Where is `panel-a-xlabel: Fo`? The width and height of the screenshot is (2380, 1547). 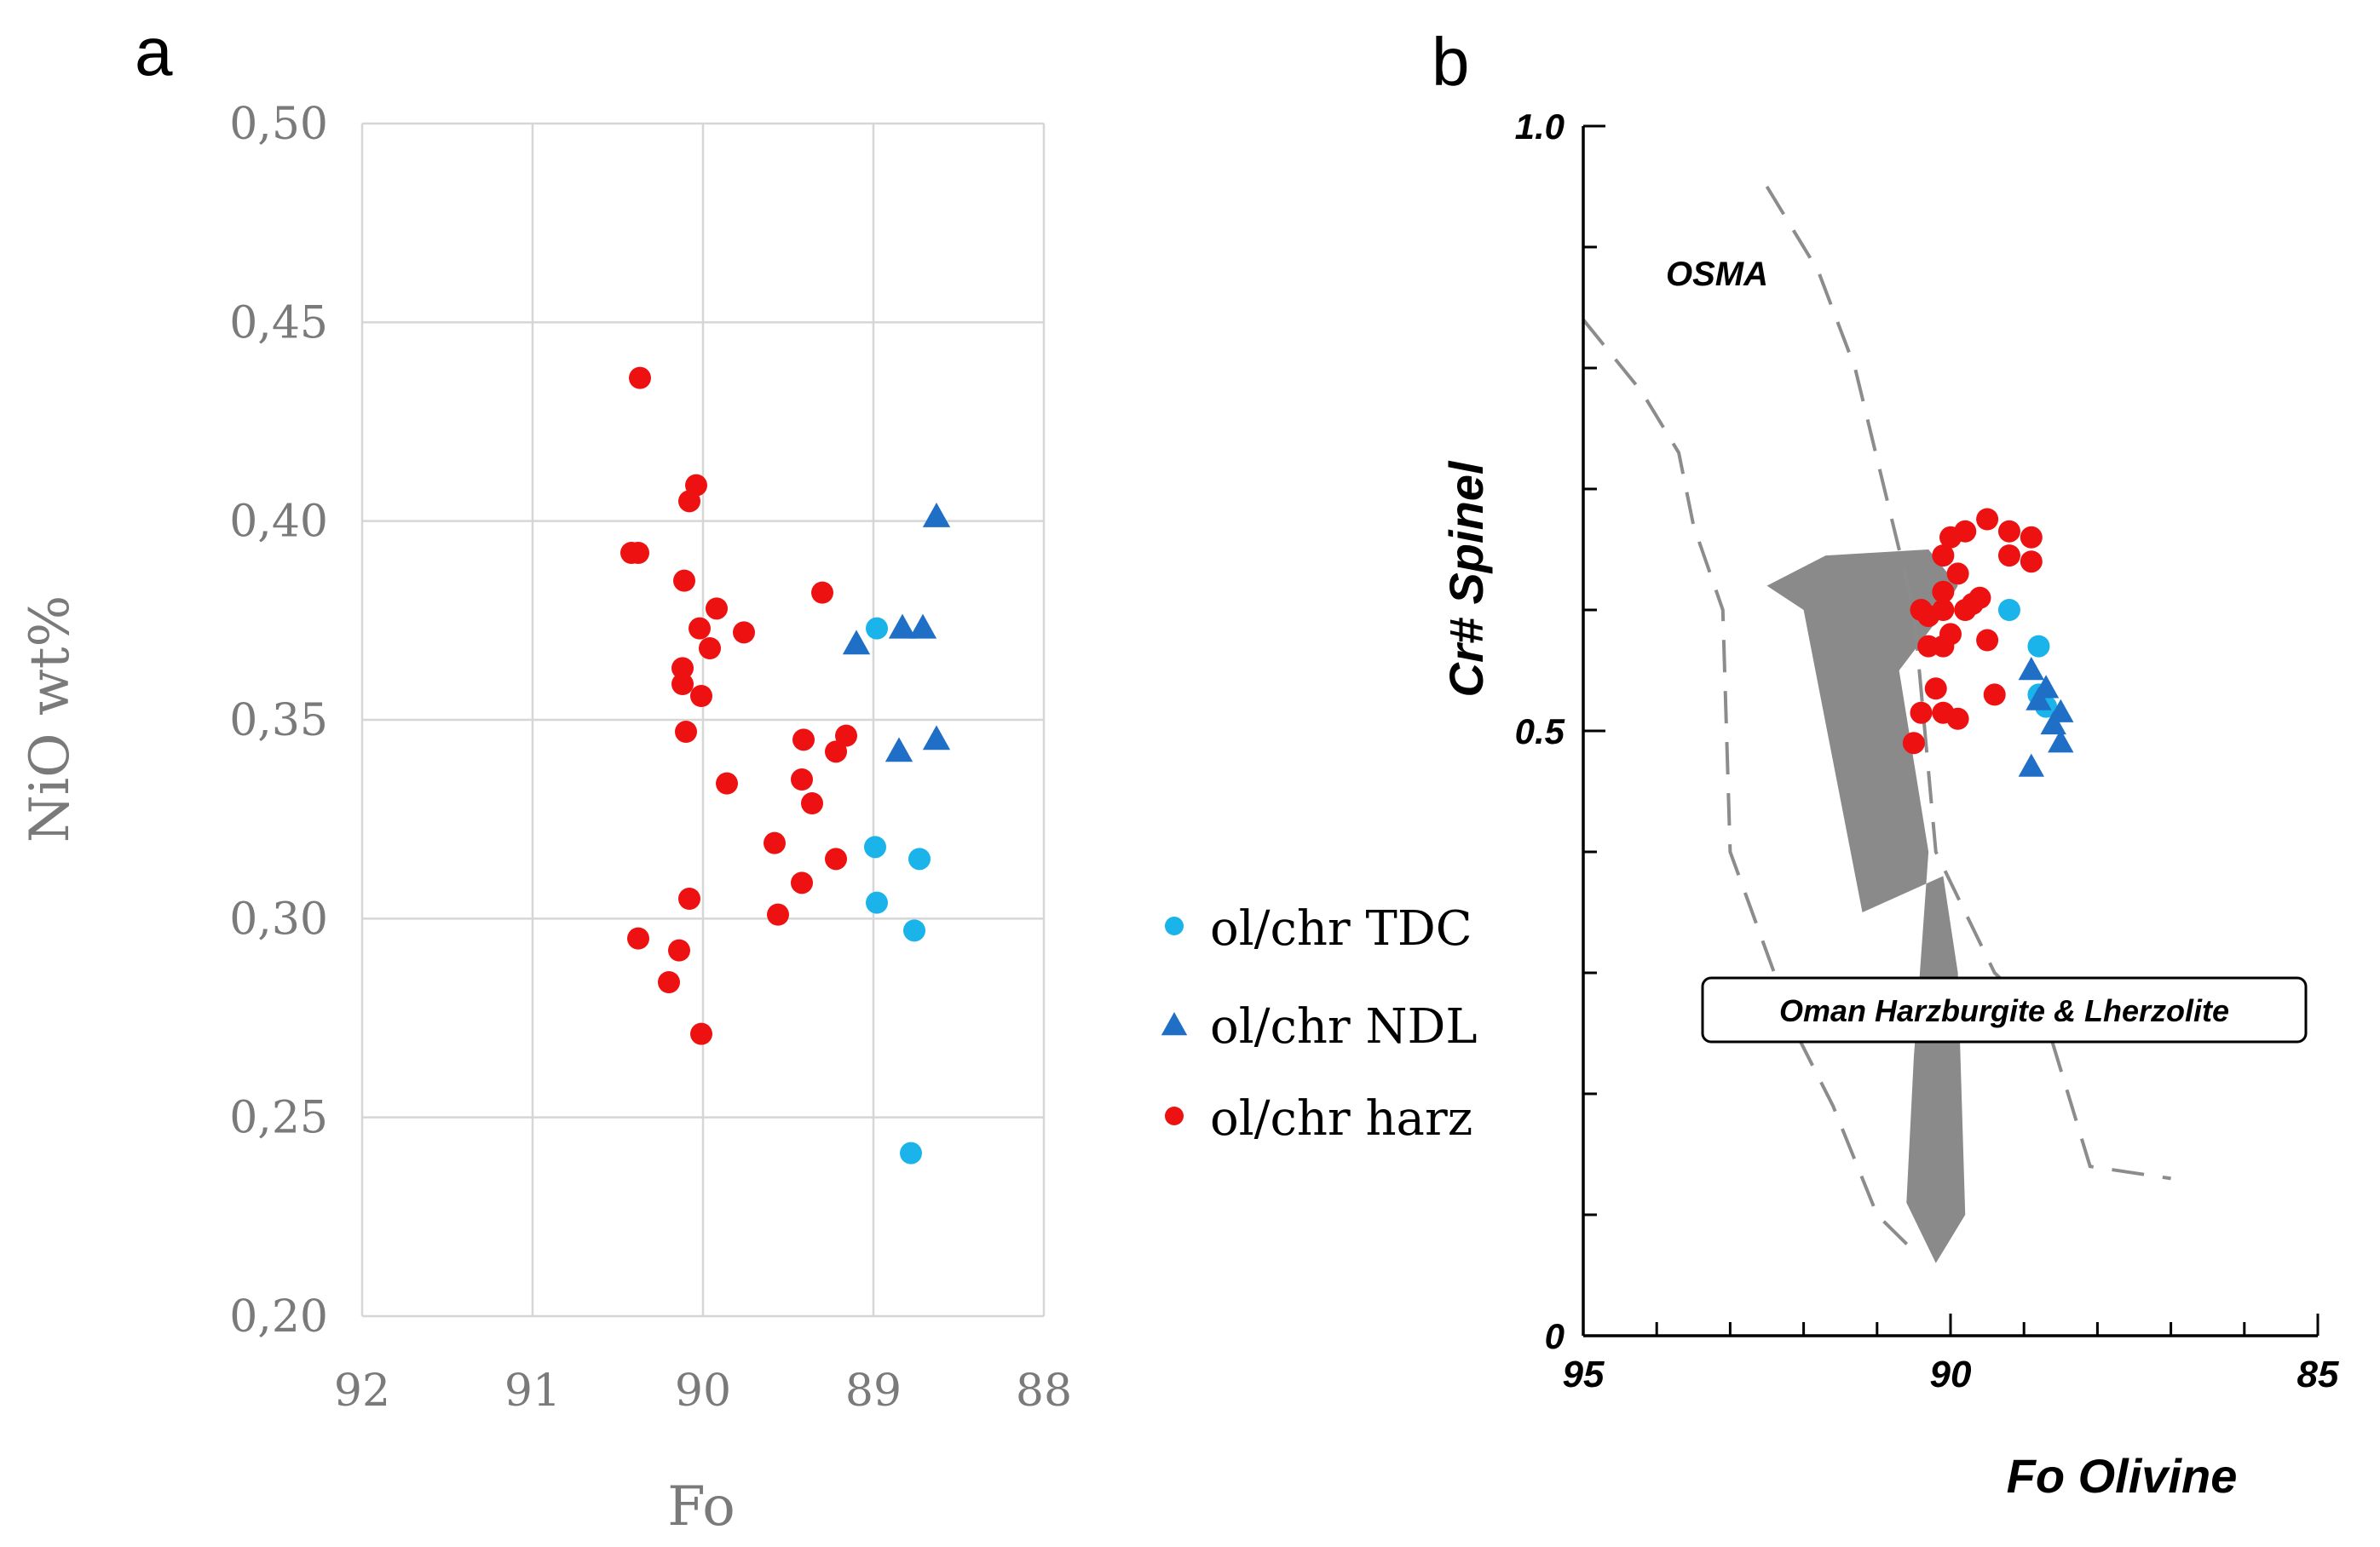 panel-a-xlabel: Fo is located at coordinates (701, 1506).